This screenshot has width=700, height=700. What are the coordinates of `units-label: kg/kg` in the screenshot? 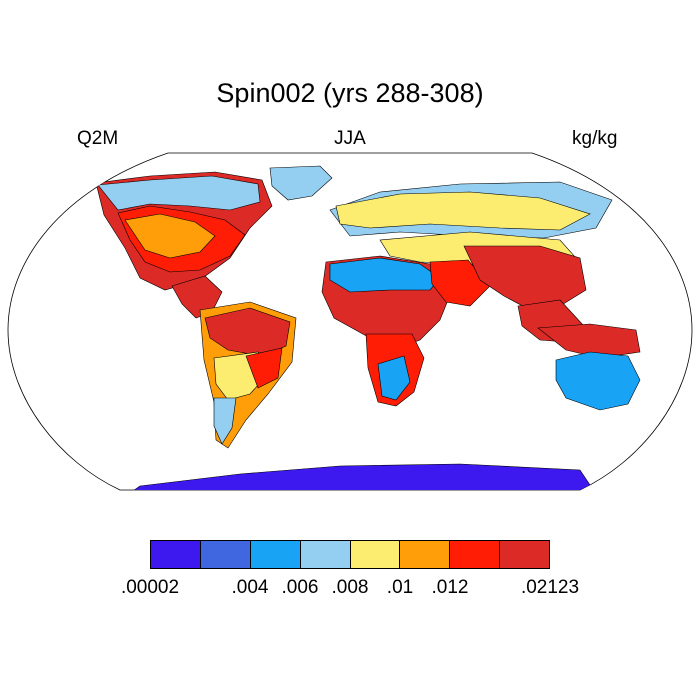 It's located at (595, 138).